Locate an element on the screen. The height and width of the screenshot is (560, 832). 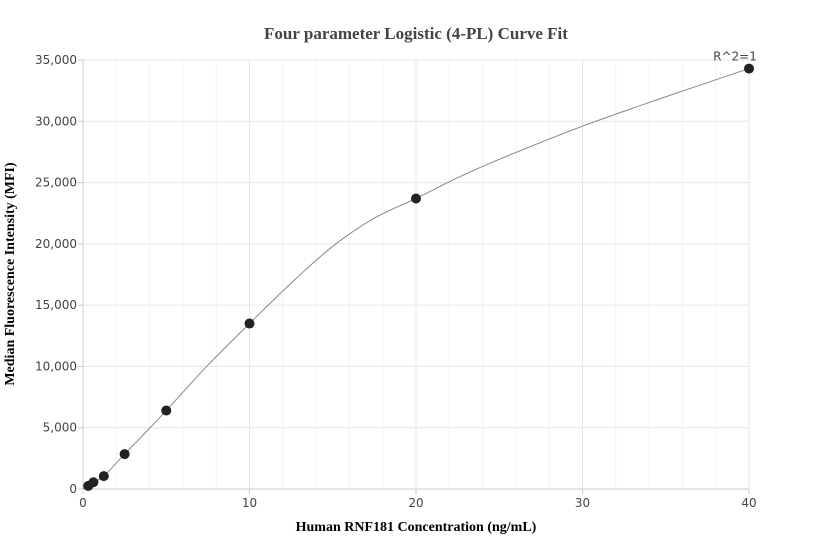
chart-title: Four parameter Logistic (4-PL) Curve Fit is located at coordinates (416, 33).